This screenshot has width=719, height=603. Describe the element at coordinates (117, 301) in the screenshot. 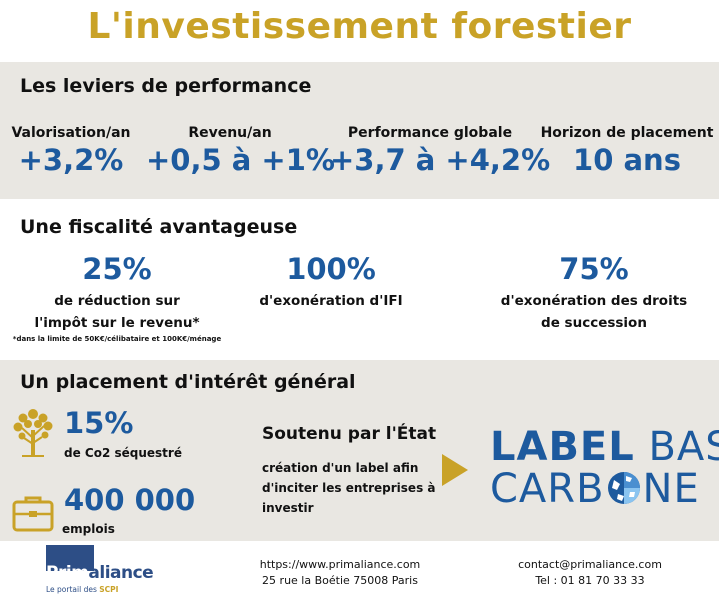

I see `fisc-text: de réduction sur` at that location.